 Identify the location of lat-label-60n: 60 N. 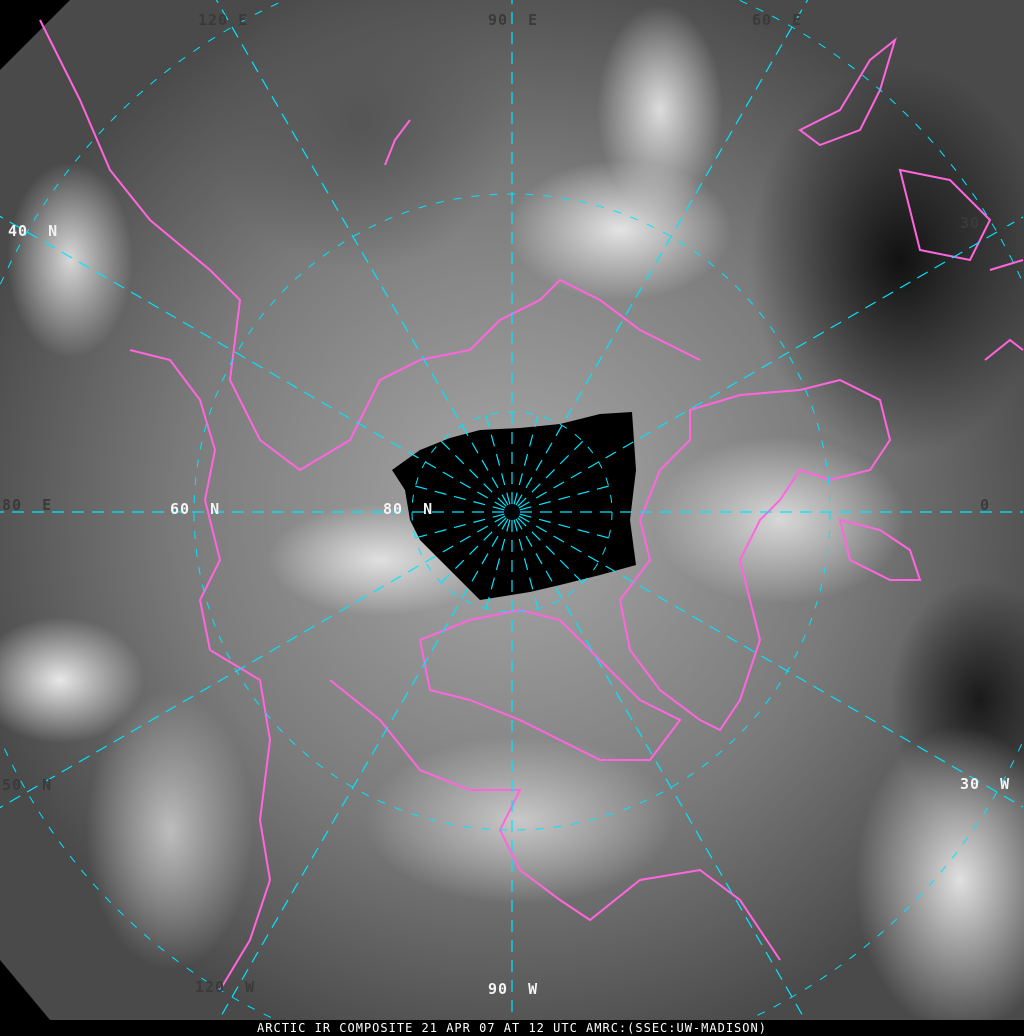
(195, 509).